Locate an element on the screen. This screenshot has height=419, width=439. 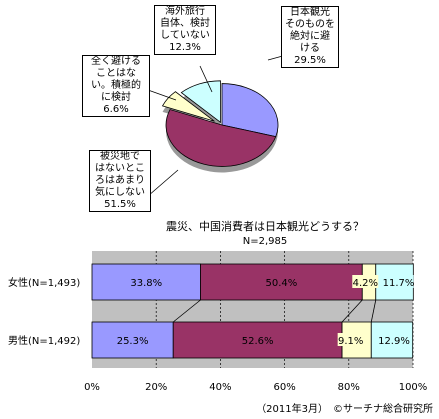
bar-data-label: 25.3% is located at coordinates (133, 341).